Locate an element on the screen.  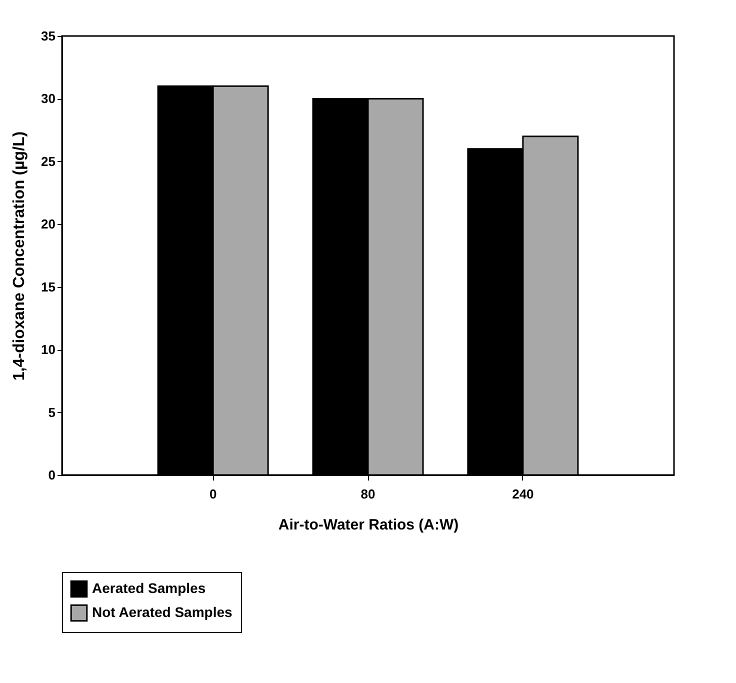
y-axis-title: 1,4-dioxane Concentration (µg/L) is located at coordinates (19, 256).